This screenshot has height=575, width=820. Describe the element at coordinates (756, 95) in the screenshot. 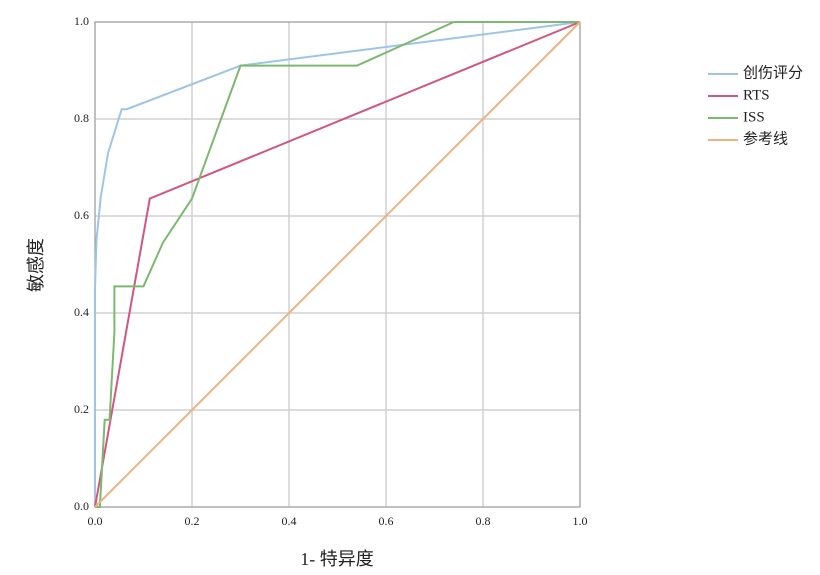

I see `legend-label: RTS` at that location.